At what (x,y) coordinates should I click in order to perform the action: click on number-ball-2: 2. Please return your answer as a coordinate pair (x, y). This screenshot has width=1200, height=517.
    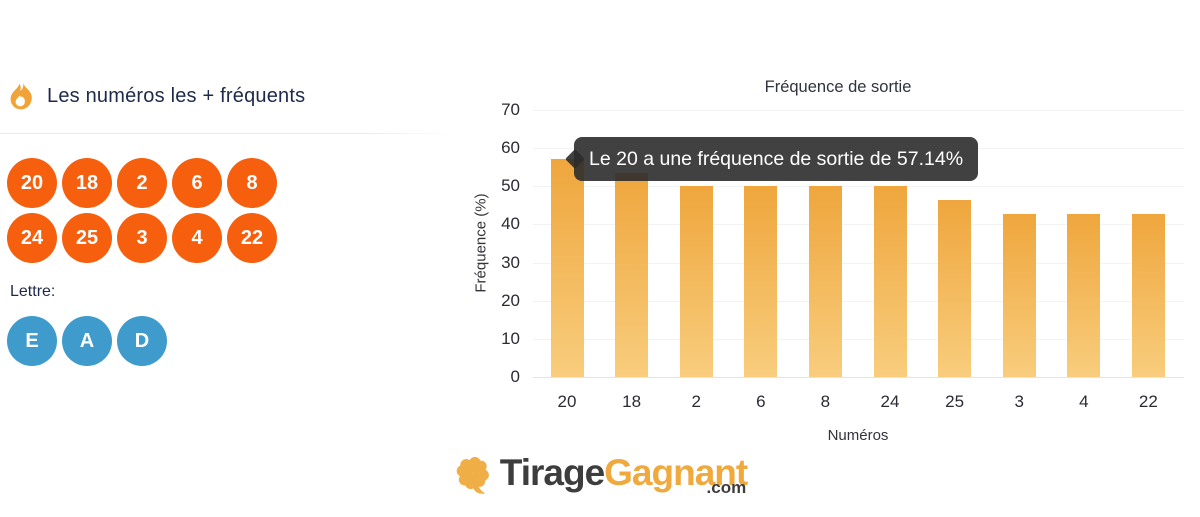
    Looking at the image, I should click on (142, 183).